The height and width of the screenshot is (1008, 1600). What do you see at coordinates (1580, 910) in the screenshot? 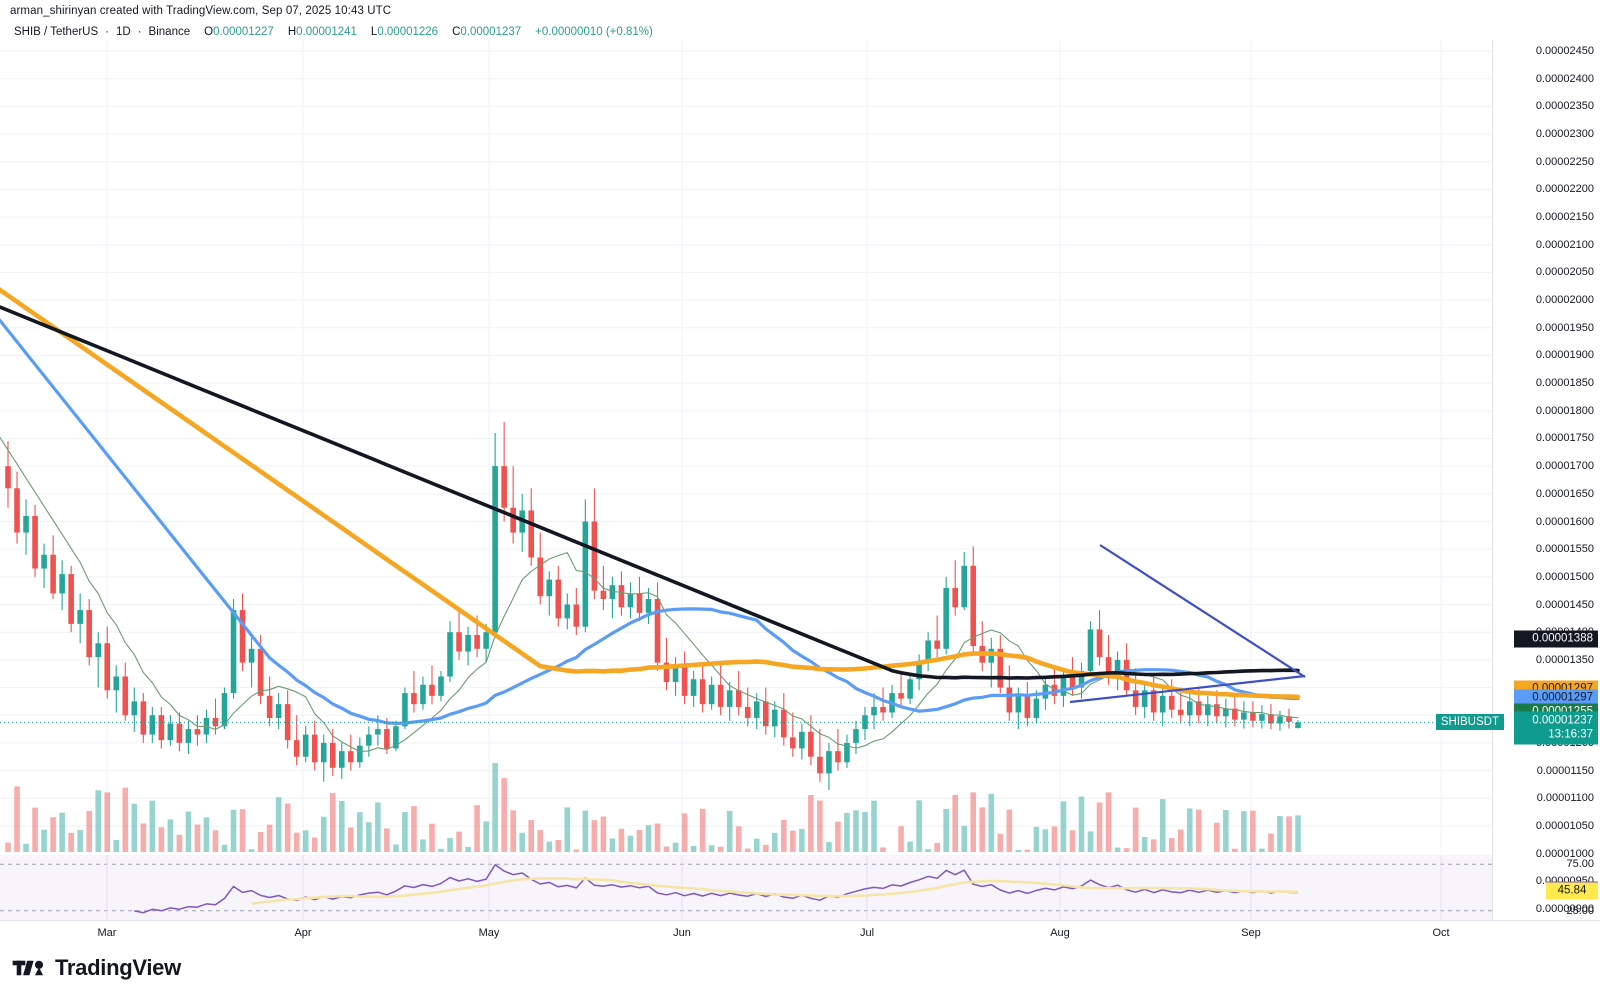
I see `rsi-lower-label: 25.00` at bounding box center [1580, 910].